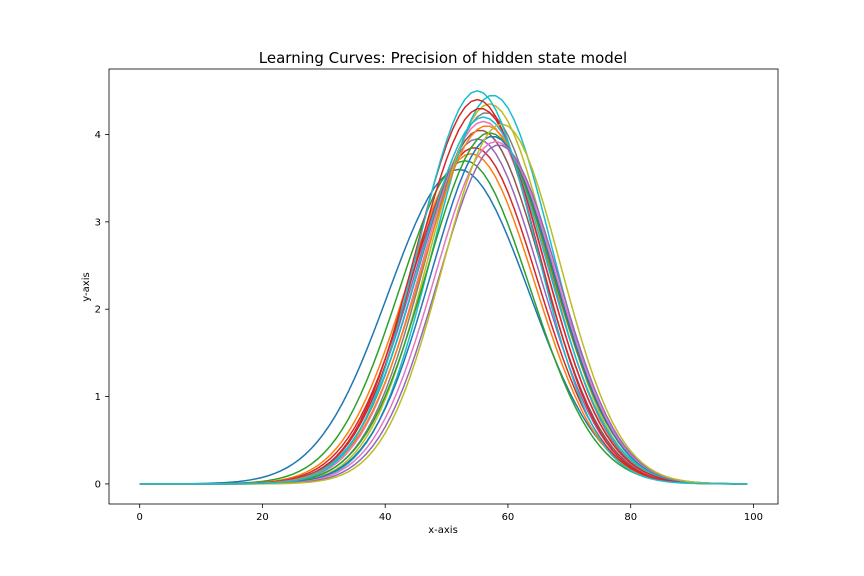  I want to click on x-tick-label: 100, so click(753, 517).